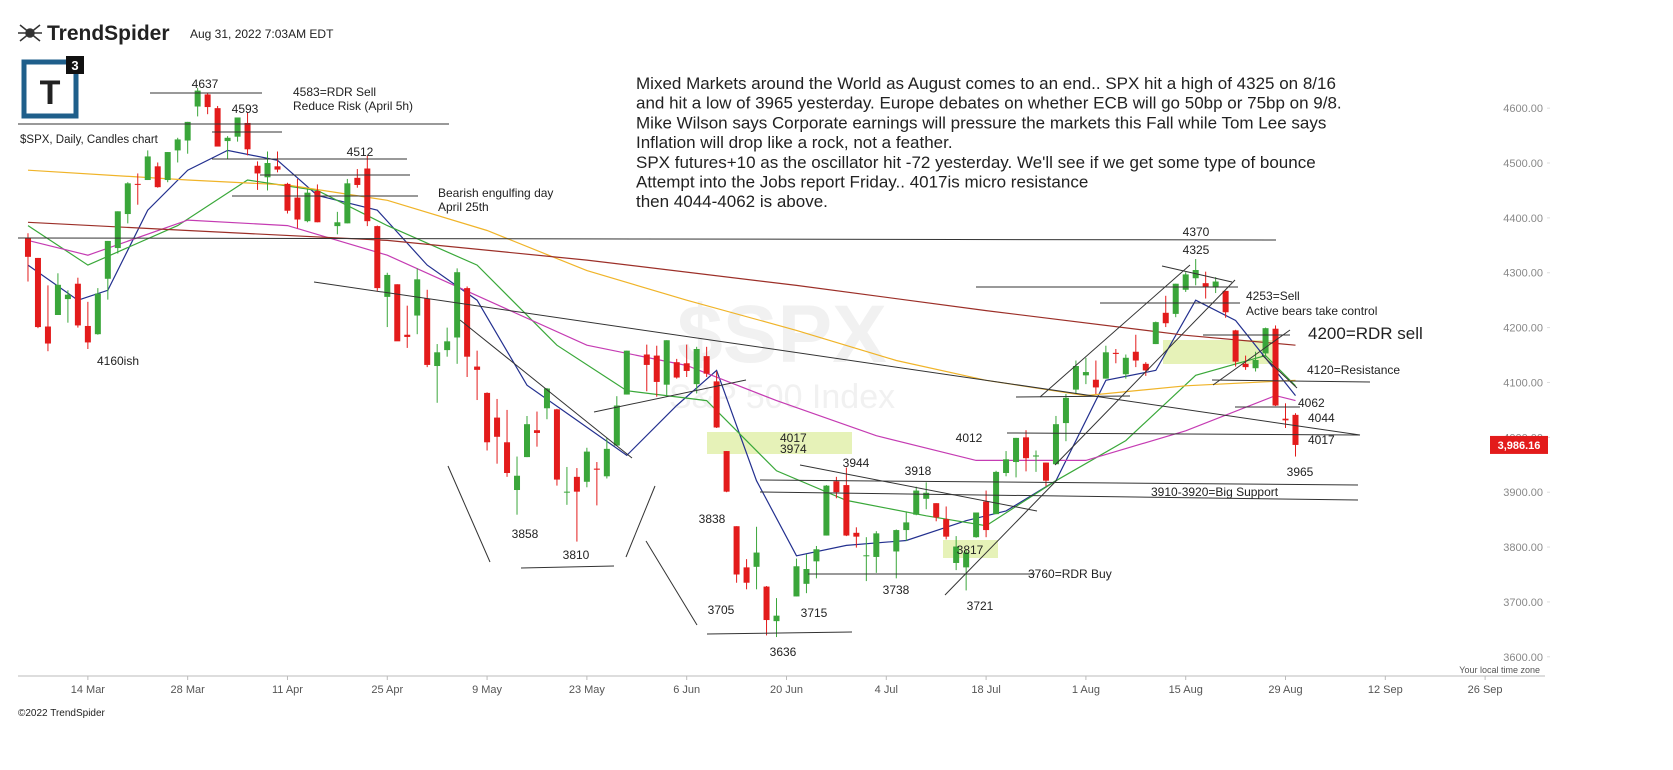 This screenshot has height=770, width=1673. I want to click on annotation: 4593, so click(245, 109).